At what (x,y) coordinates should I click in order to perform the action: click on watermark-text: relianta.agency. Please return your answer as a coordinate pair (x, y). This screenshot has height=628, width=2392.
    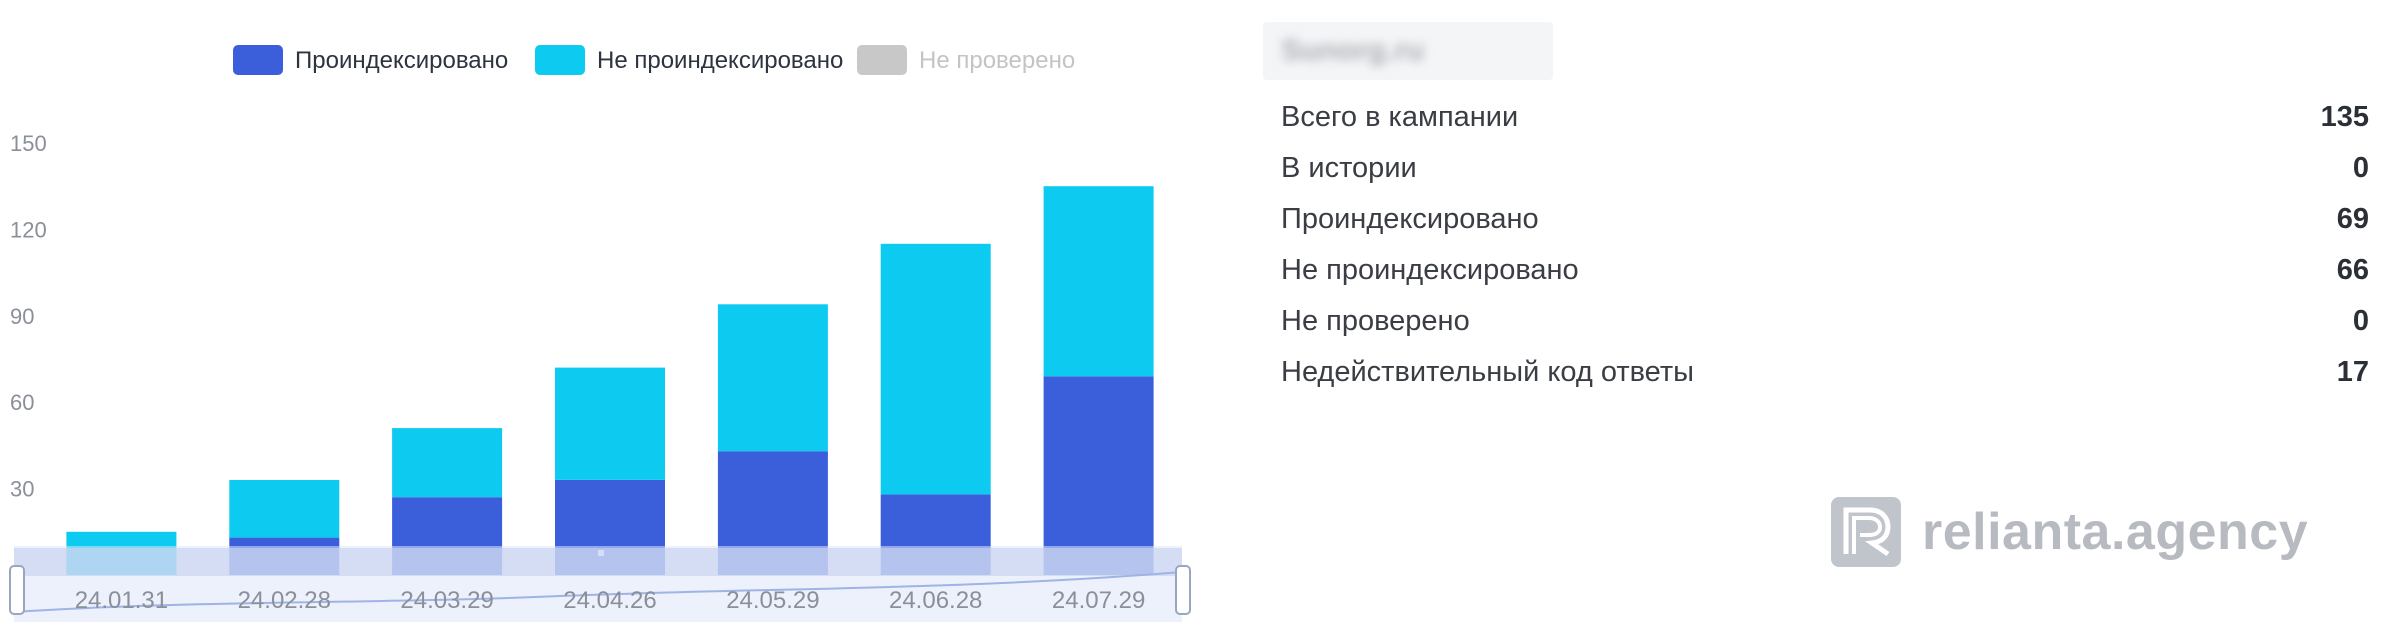
    Looking at the image, I should click on (2115, 532).